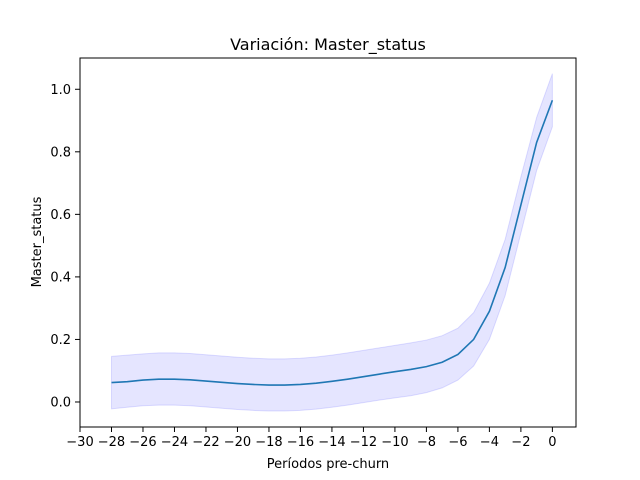 Image resolution: width=640 pixels, height=480 pixels. Describe the element at coordinates (394, 442) in the screenshot. I see `x-tick-label: −10` at that location.